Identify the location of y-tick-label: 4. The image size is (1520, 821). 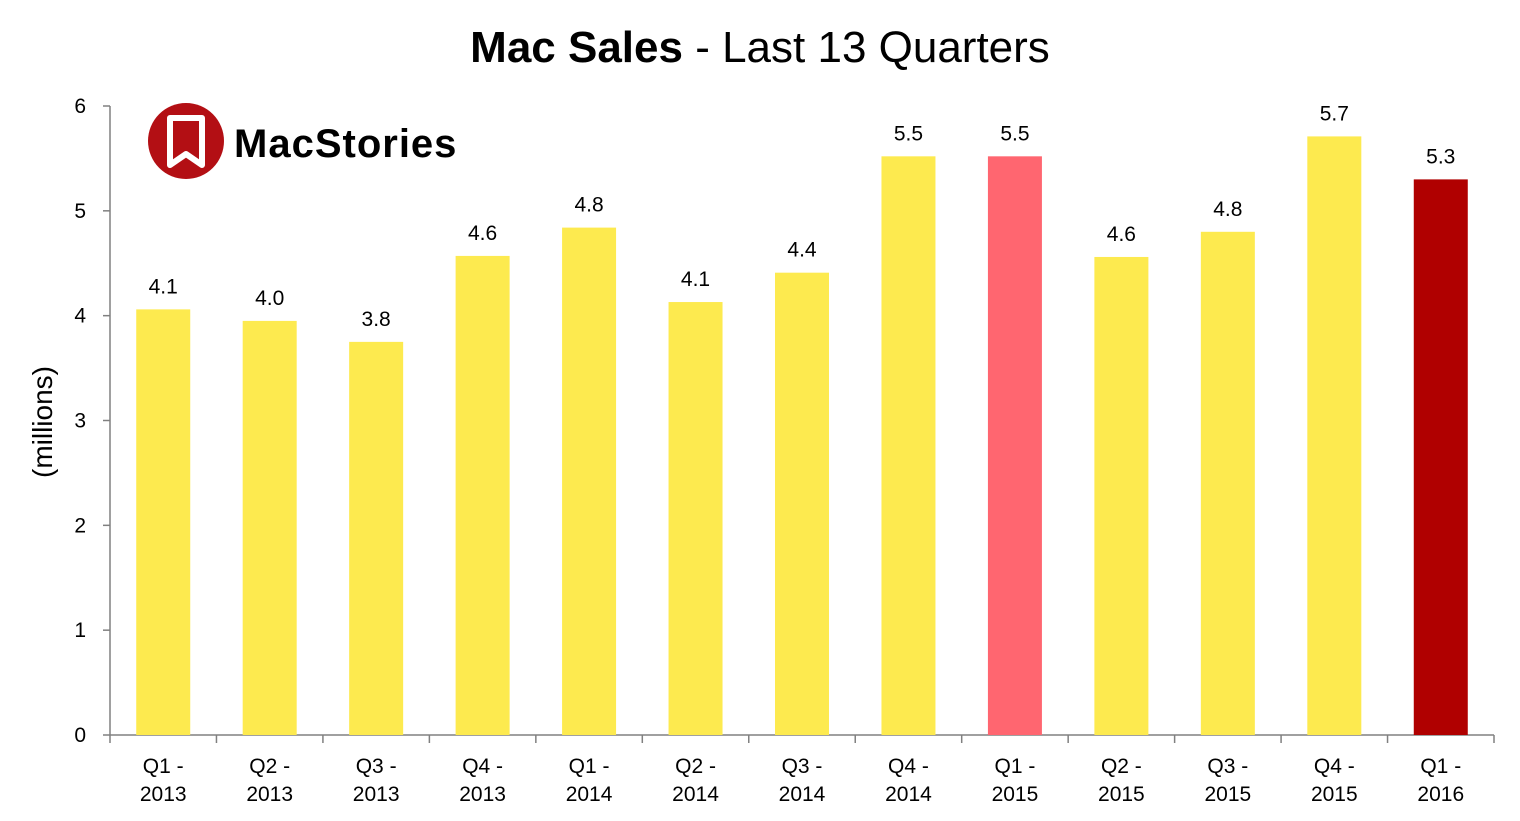
(80, 316).